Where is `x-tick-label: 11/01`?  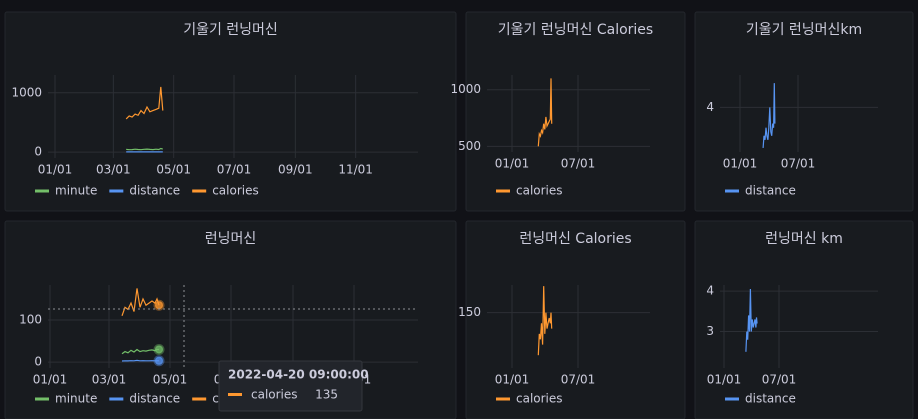 x-tick-label: 11/01 is located at coordinates (355, 170).